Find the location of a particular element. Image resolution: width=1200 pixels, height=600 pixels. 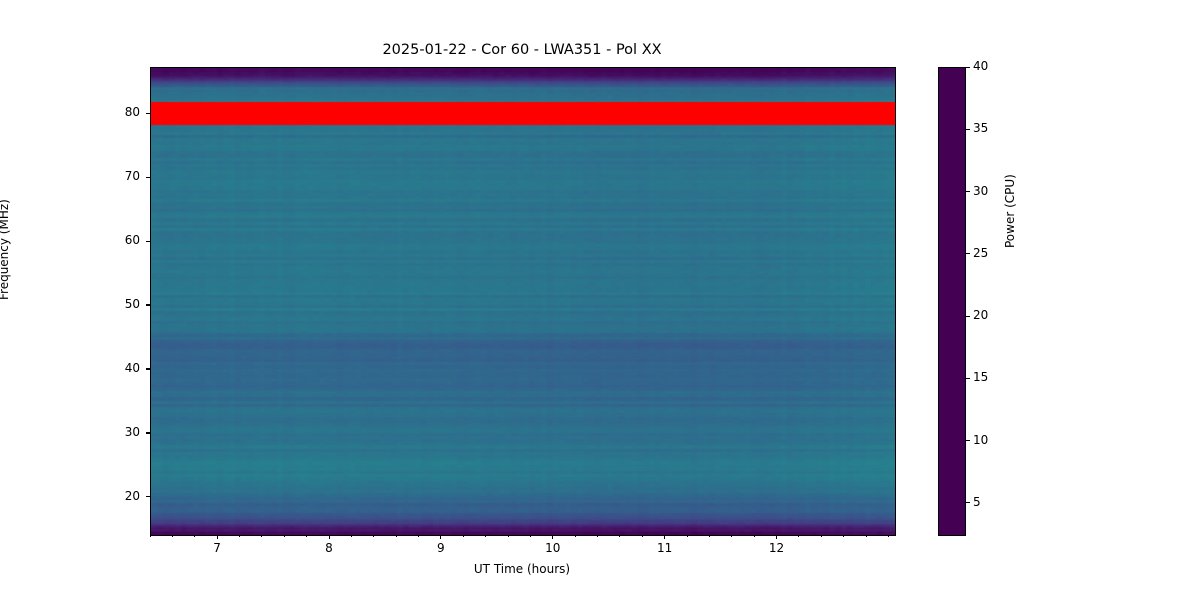

colorbar-tick-label: 10 is located at coordinates (981, 439).